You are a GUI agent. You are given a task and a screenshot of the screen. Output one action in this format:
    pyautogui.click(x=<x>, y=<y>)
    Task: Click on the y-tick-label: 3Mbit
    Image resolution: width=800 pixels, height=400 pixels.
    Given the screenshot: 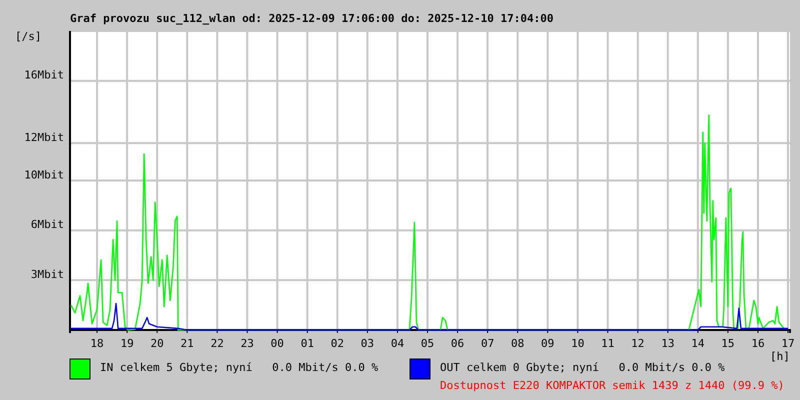 What is the action you would take?
    pyautogui.click(x=47, y=274)
    